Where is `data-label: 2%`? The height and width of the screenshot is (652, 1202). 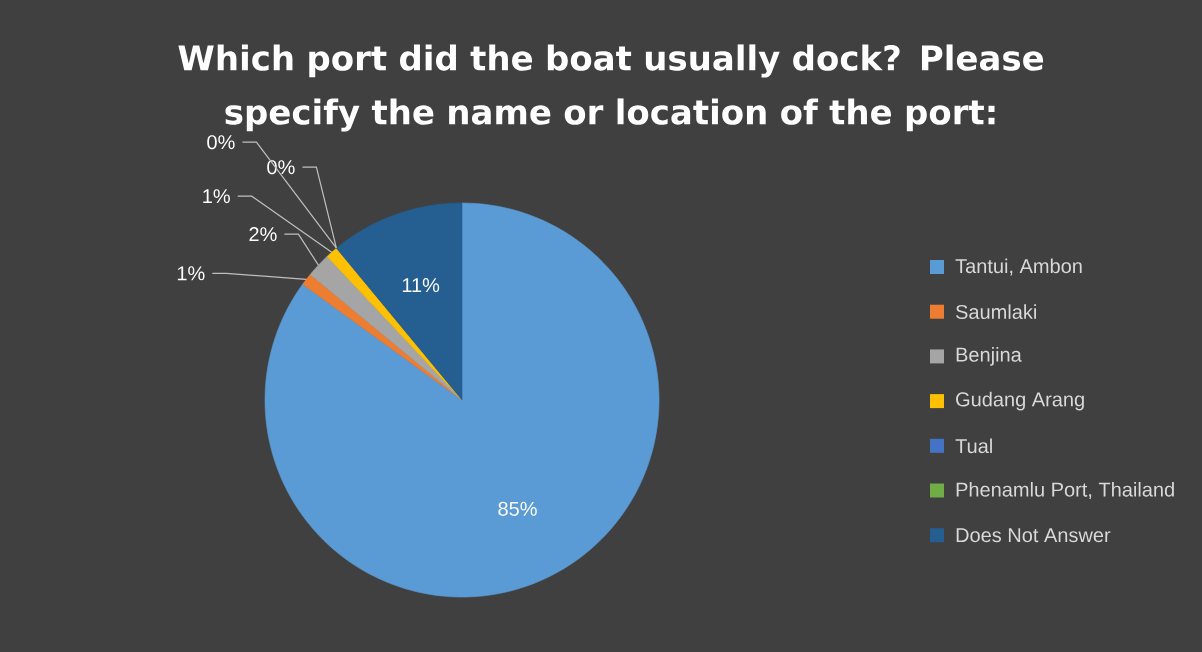
data-label: 2% is located at coordinates (263, 234).